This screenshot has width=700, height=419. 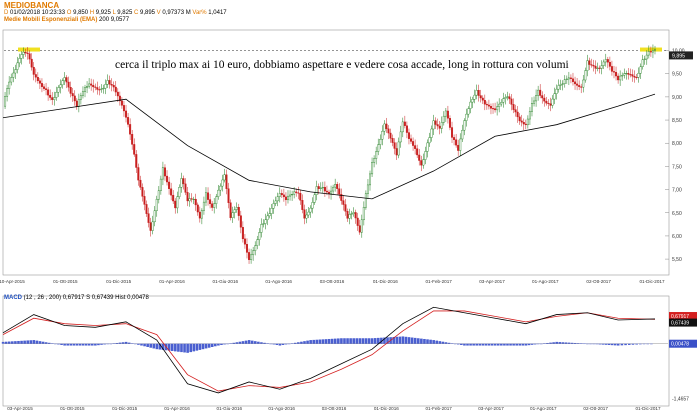 I want to click on signal-value-box, so click(x=683, y=322).